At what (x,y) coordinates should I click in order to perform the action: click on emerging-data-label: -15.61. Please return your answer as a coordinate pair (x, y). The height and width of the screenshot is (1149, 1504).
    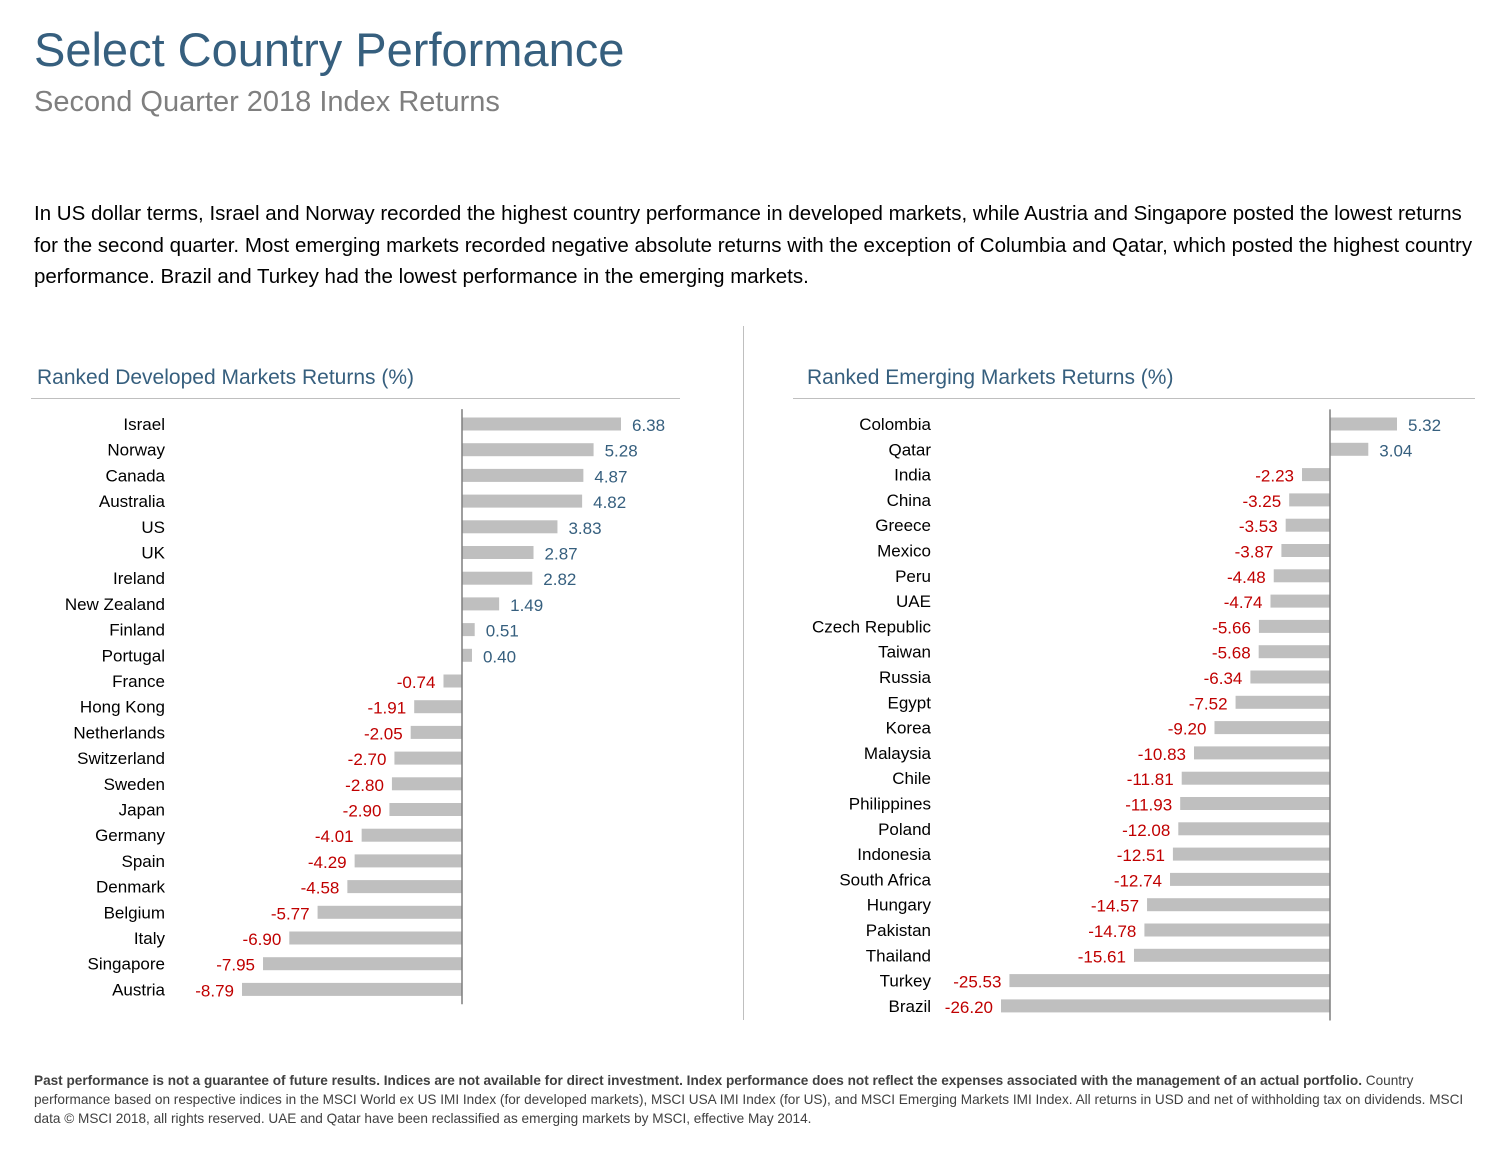
    Looking at the image, I should click on (1102, 956).